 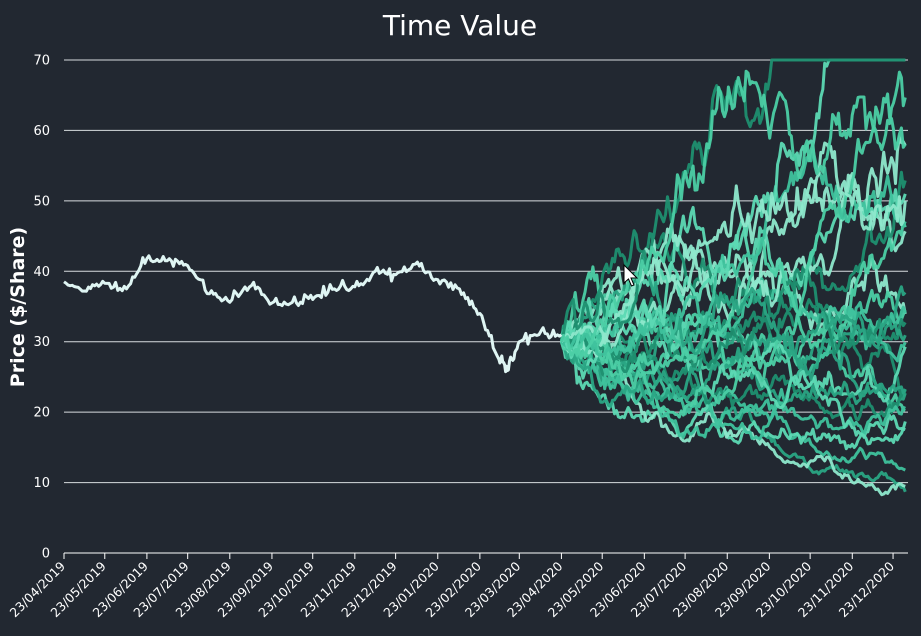 What do you see at coordinates (18, 307) in the screenshot?
I see `y-axis-label: Price ($/Share)` at bounding box center [18, 307].